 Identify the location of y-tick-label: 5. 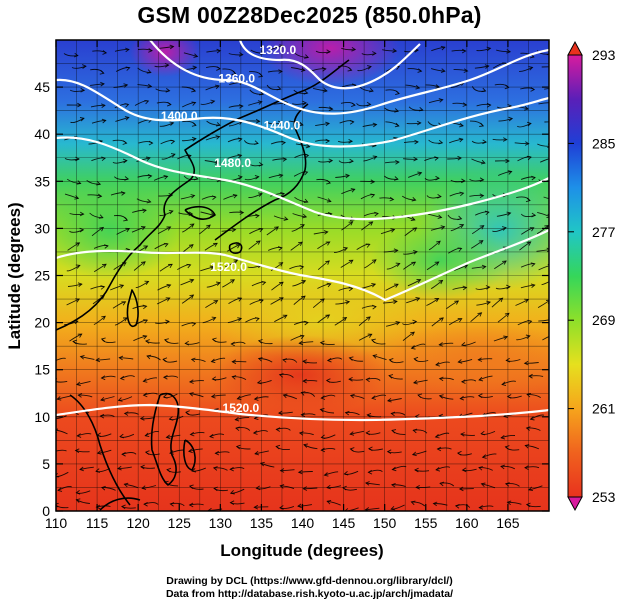
(46, 464).